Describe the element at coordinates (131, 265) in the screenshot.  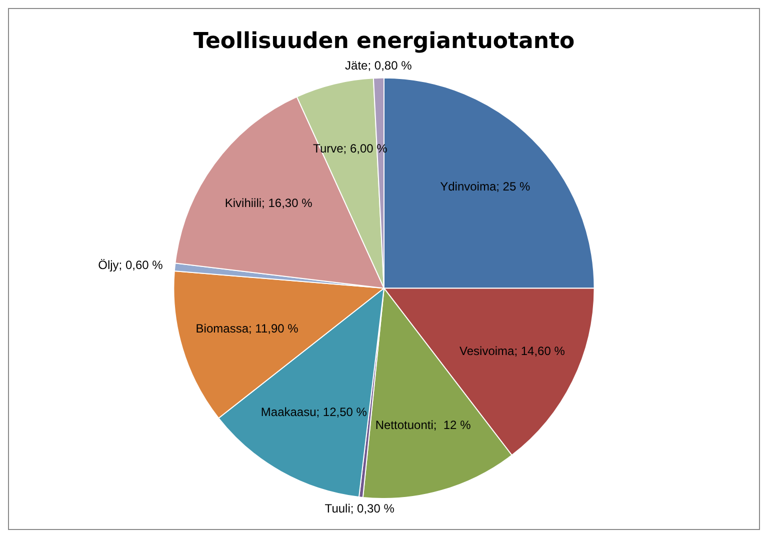
I see `slice-label: Öljy; 0,60 %` at that location.